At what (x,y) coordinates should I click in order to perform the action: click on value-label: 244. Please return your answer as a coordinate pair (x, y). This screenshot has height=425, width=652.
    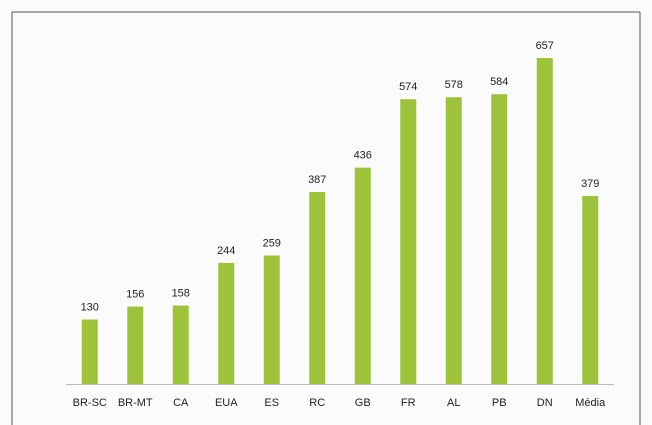
    Looking at the image, I should click on (226, 251).